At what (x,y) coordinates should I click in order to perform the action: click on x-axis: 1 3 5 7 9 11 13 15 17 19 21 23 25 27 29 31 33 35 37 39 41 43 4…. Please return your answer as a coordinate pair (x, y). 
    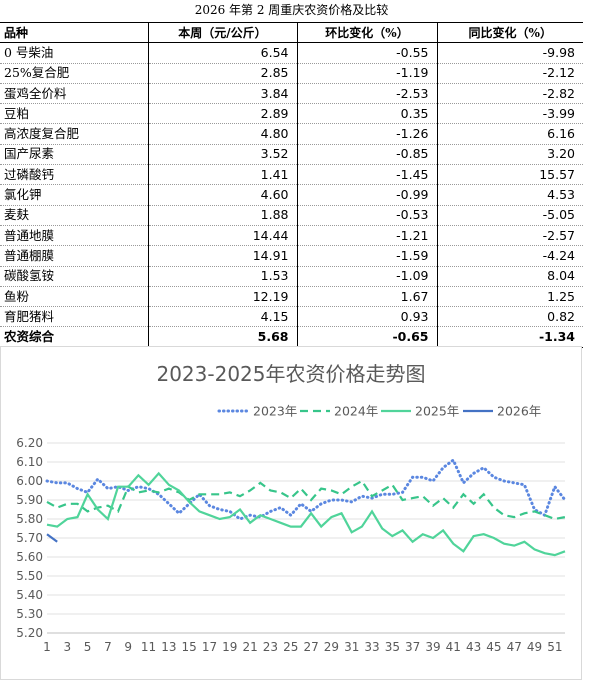
    Looking at the image, I should click on (302, 647).